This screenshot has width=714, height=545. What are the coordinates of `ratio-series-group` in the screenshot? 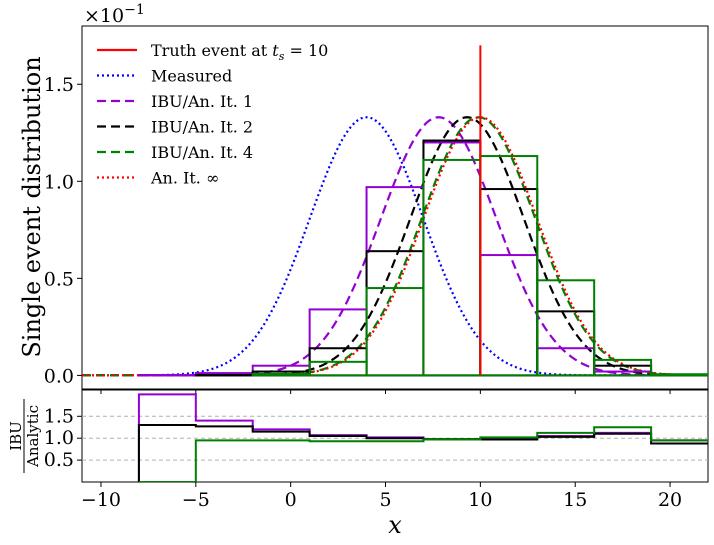 It's located at (422, 437).